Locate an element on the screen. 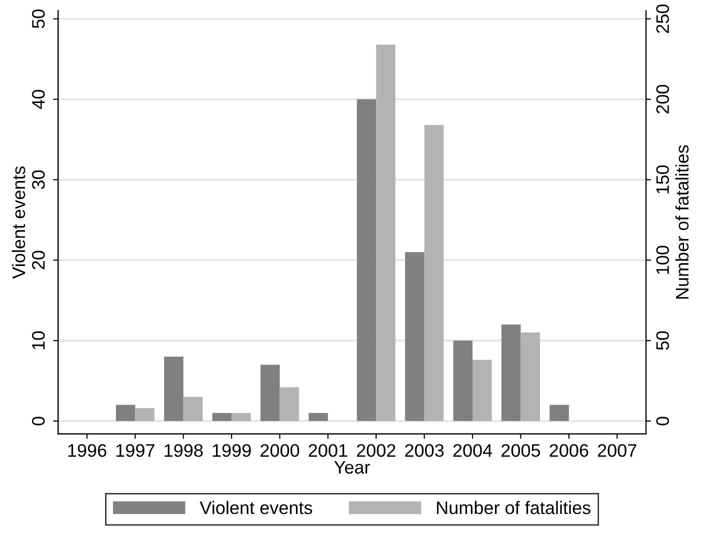 The image size is (717, 539). x-tick-label: 2007 is located at coordinates (617, 450).